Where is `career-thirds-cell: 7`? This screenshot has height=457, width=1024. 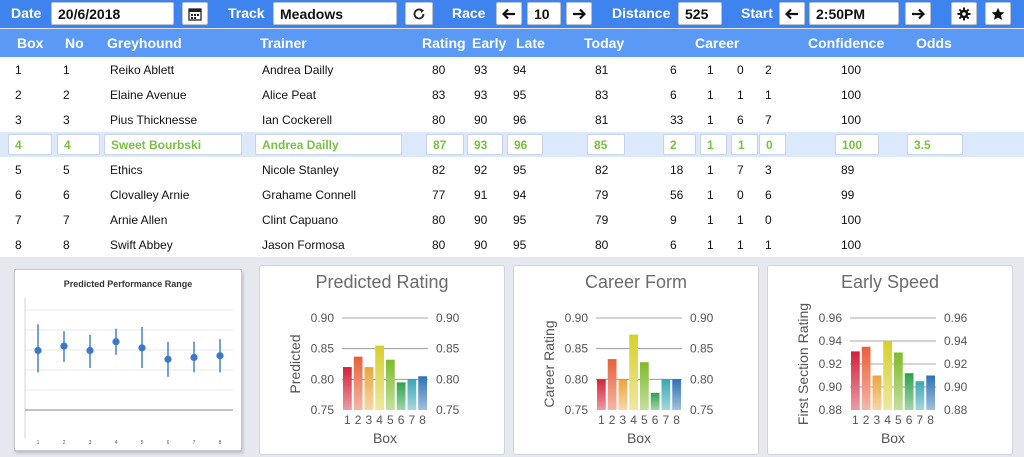 career-thirds-cell: 7 is located at coordinates (768, 120).